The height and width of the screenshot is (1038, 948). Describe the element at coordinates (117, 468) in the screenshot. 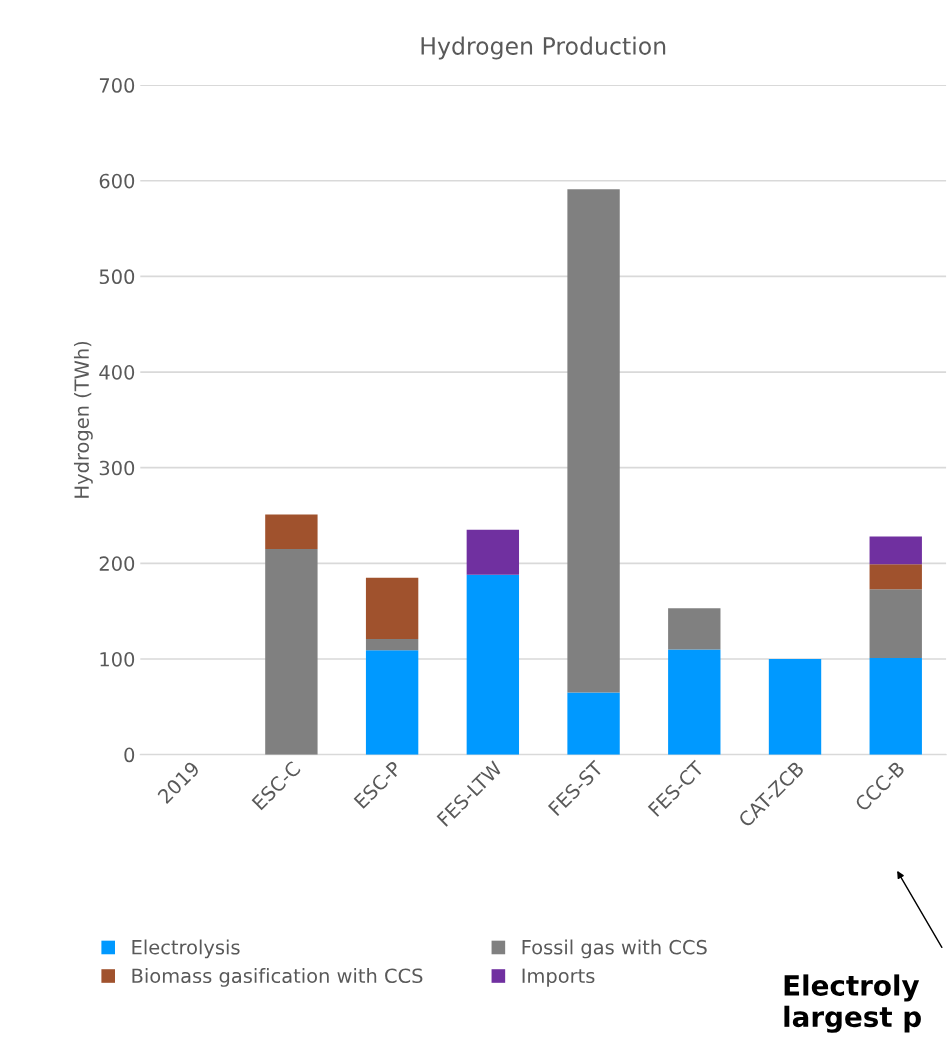

I see `y-tick-label: 300` at that location.